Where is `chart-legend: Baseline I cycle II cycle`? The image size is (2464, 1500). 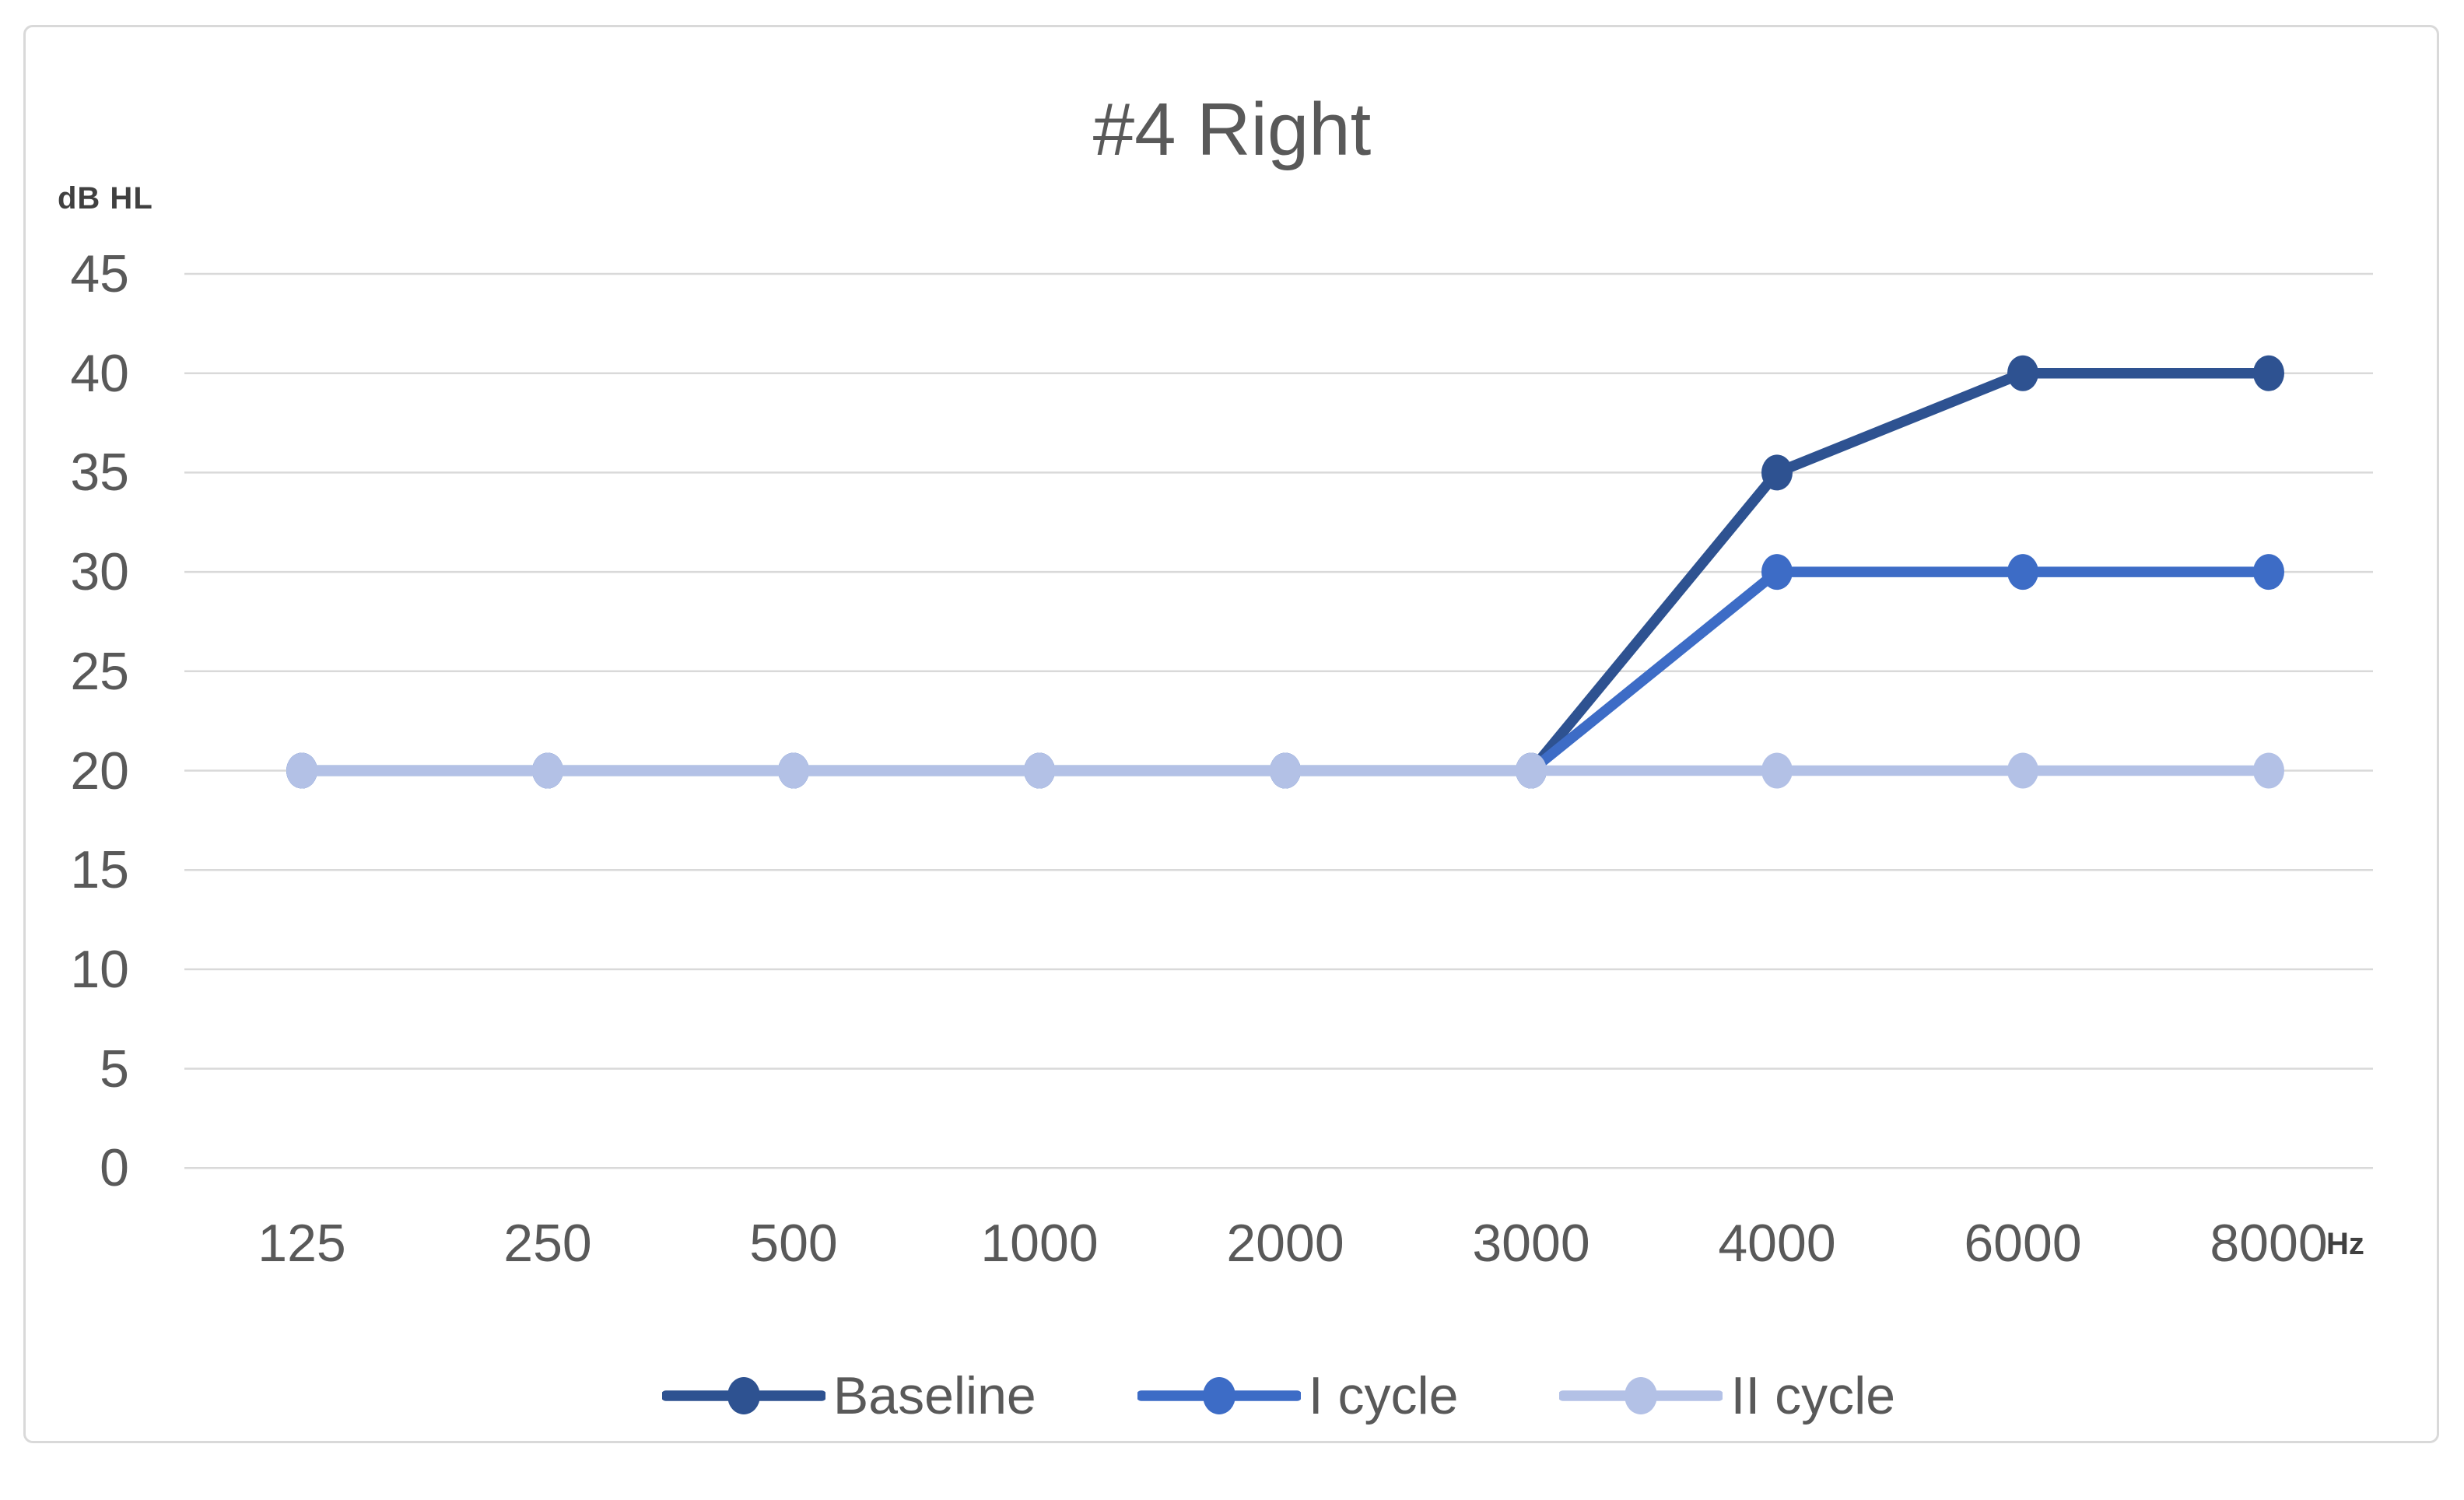
chart-legend: Baseline I cycle II cycle is located at coordinates (1278, 1396).